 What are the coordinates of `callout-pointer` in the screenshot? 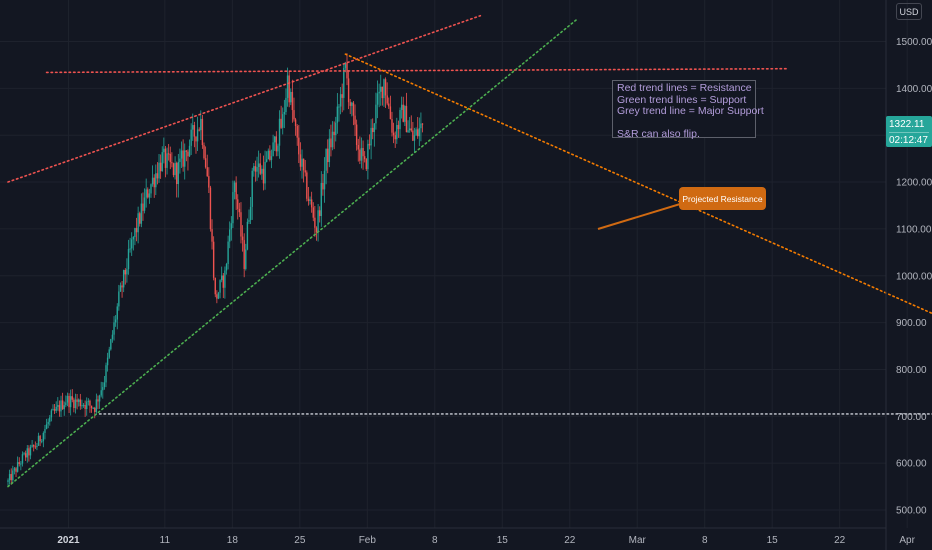 It's located at (644, 215).